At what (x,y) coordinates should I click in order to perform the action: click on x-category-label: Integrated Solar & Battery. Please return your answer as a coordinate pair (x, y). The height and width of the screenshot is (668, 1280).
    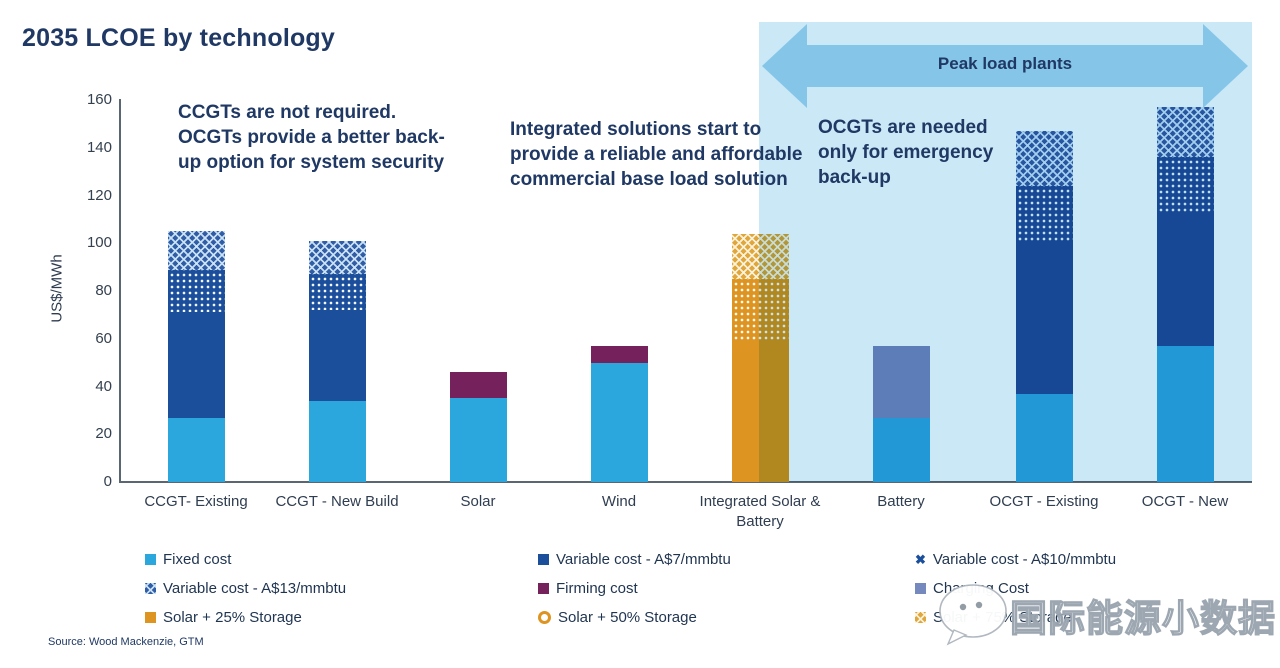
    Looking at the image, I should click on (760, 512).